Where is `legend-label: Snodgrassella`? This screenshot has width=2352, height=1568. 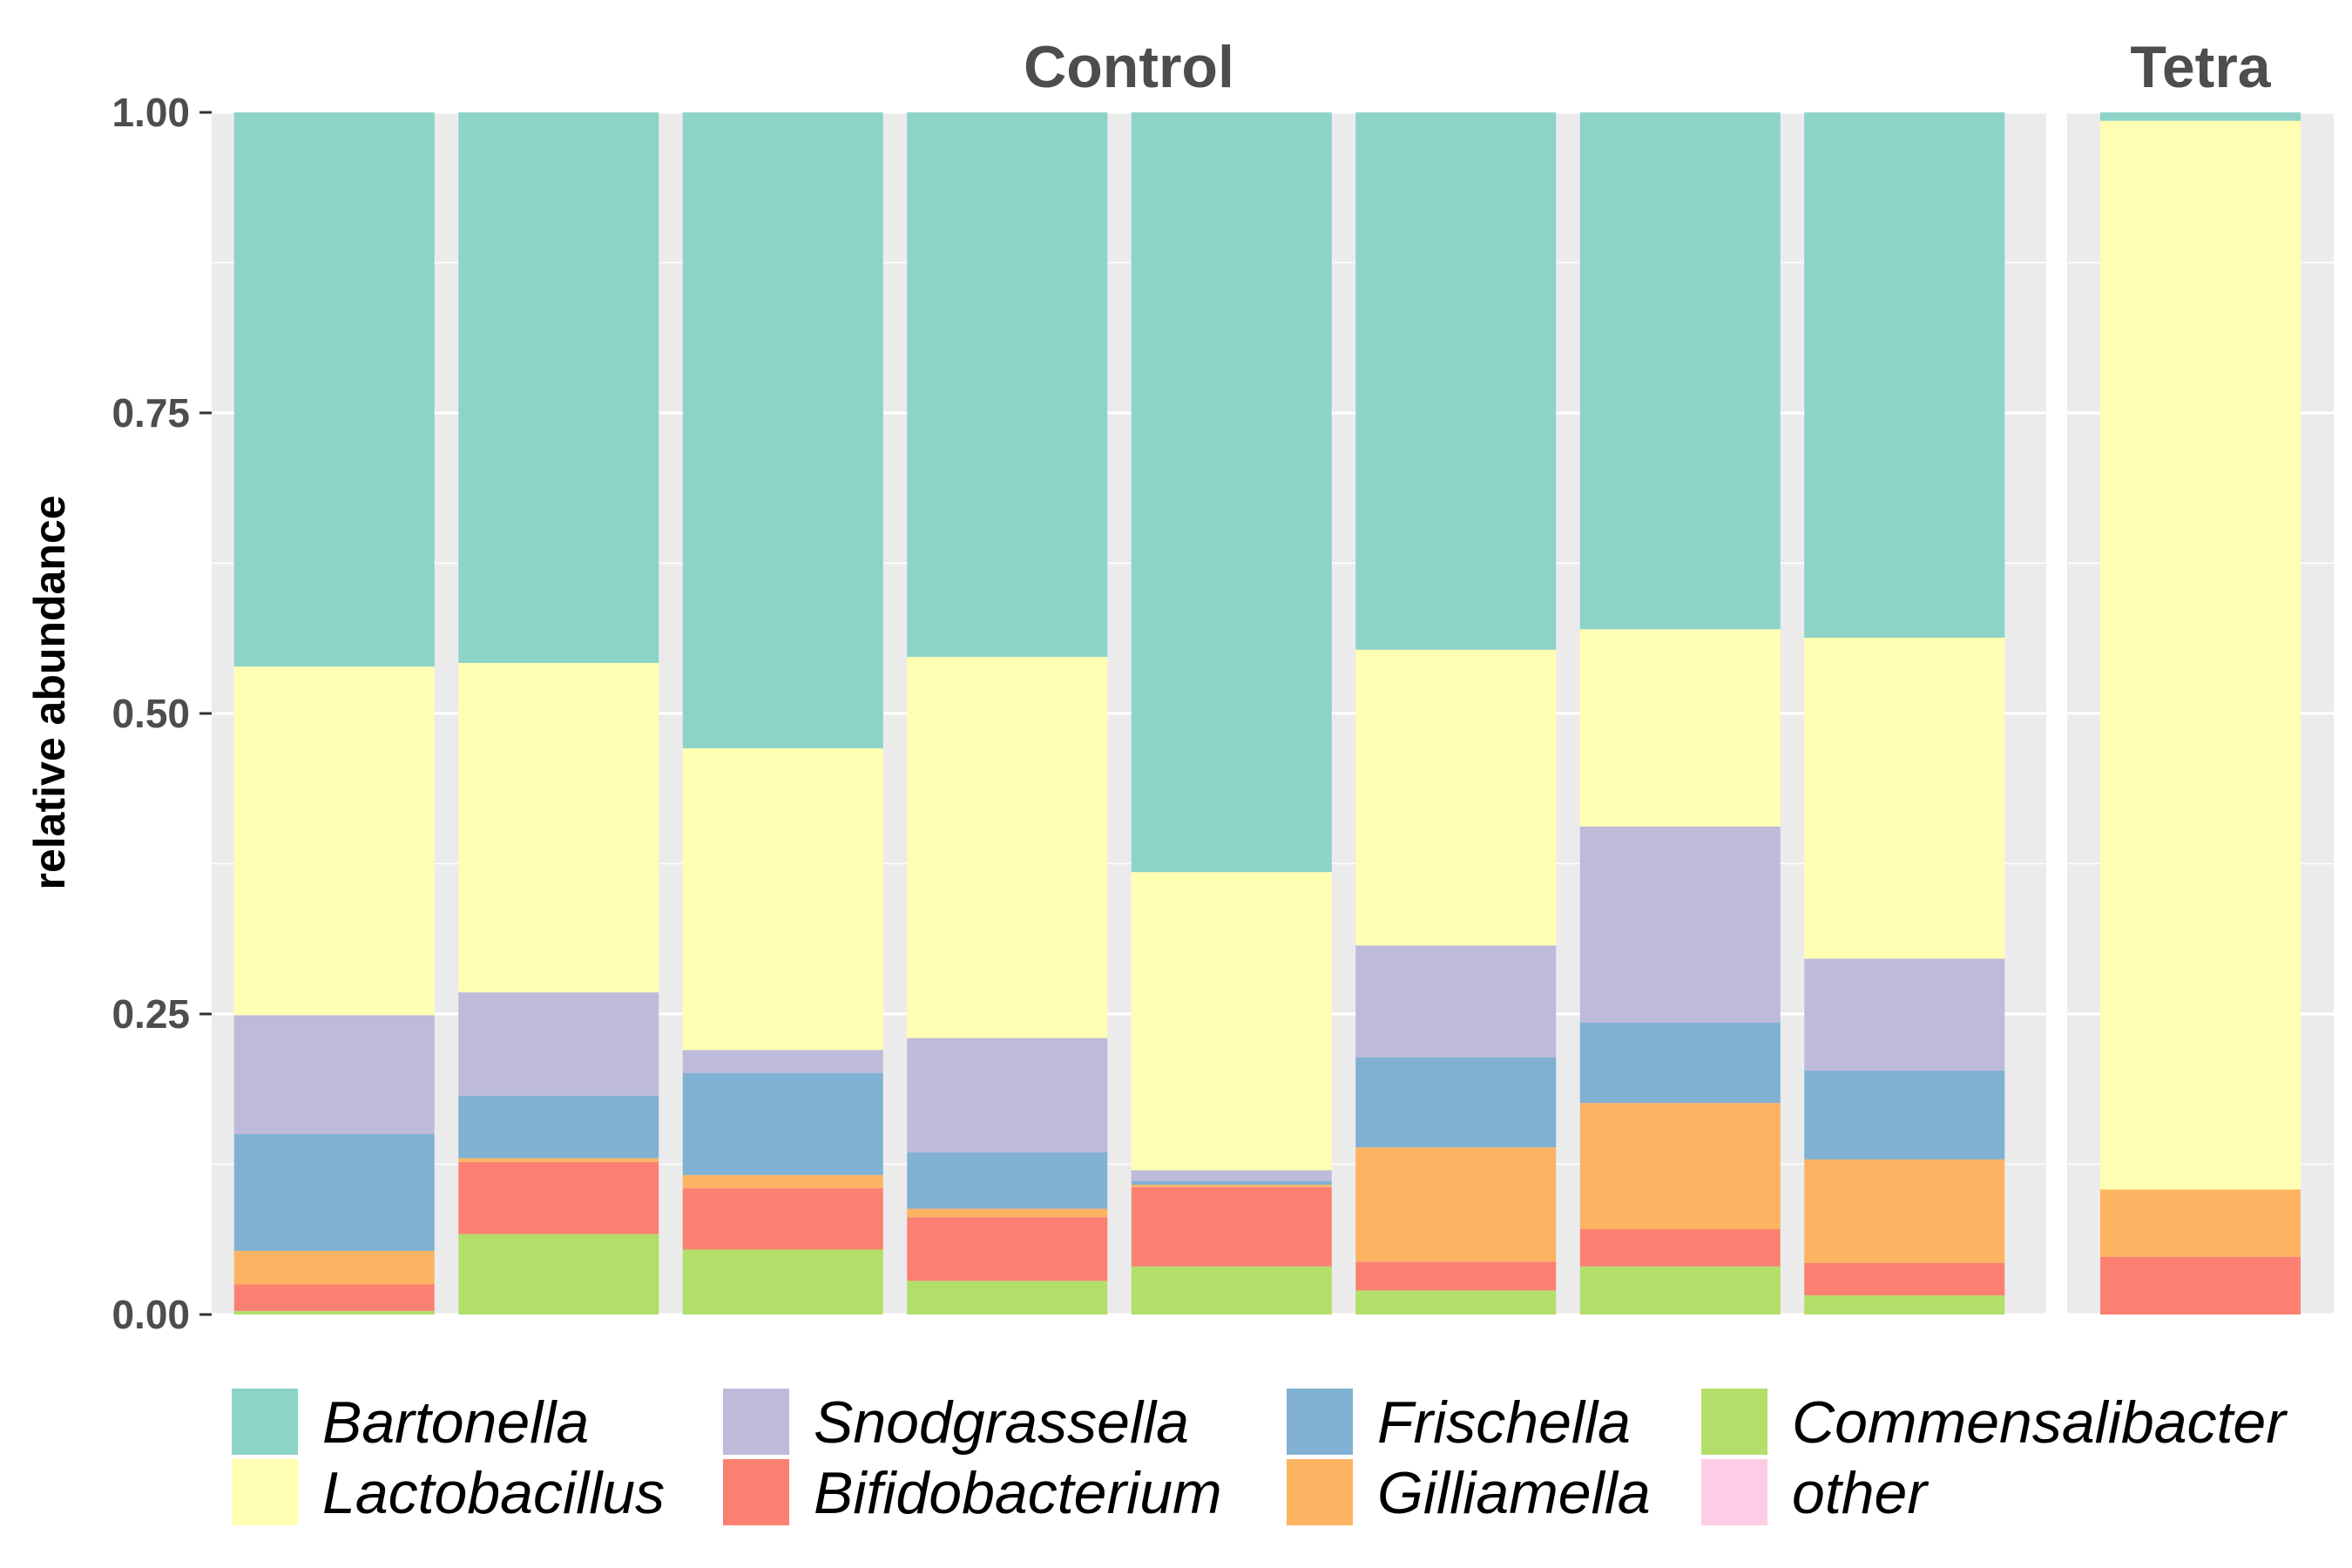 legend-label: Snodgrassella is located at coordinates (1002, 1422).